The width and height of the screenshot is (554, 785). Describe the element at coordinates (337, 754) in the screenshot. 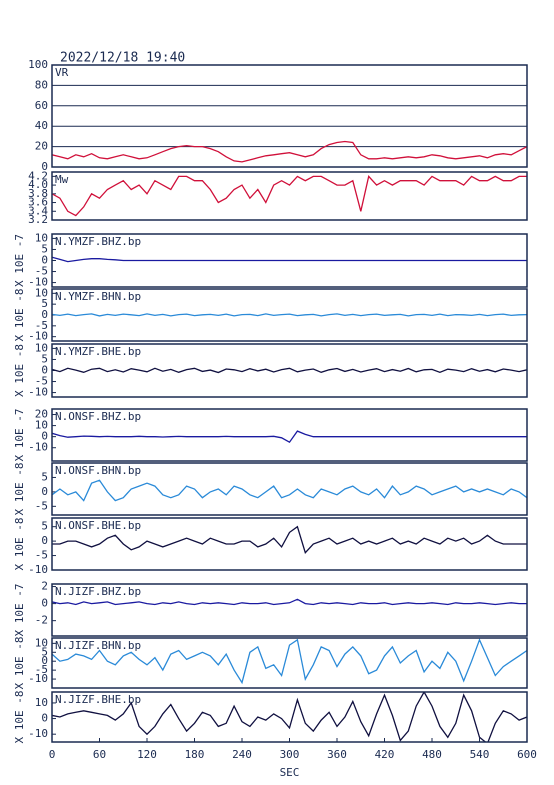

I see `x-tick-label: 360` at that location.